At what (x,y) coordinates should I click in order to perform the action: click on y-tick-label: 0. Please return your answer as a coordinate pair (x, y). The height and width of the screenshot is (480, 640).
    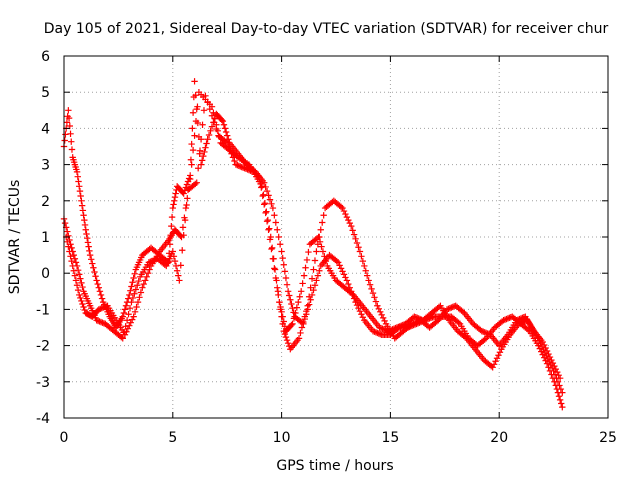
    Looking at the image, I should click on (45, 274).